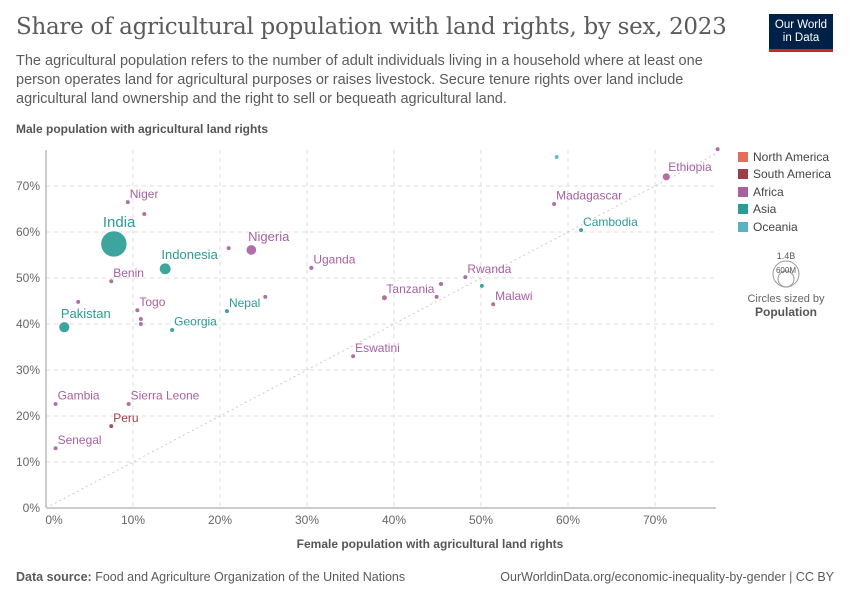 This screenshot has height=600, width=850. I want to click on size-circle-small, so click(786, 279).